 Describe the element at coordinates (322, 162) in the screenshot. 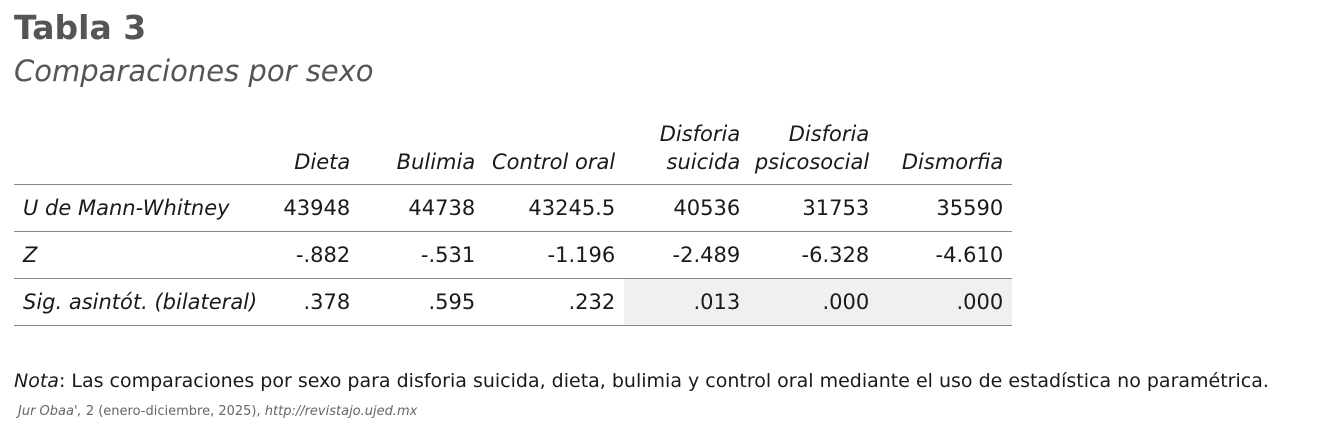

I see `header-line: Dieta` at that location.